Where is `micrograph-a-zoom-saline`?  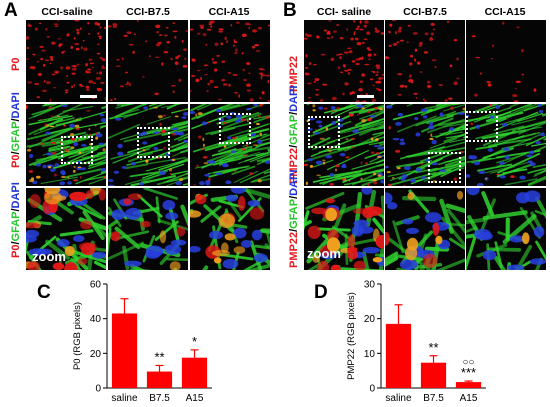 micrograph-a-zoom-saline is located at coordinates (66, 229).